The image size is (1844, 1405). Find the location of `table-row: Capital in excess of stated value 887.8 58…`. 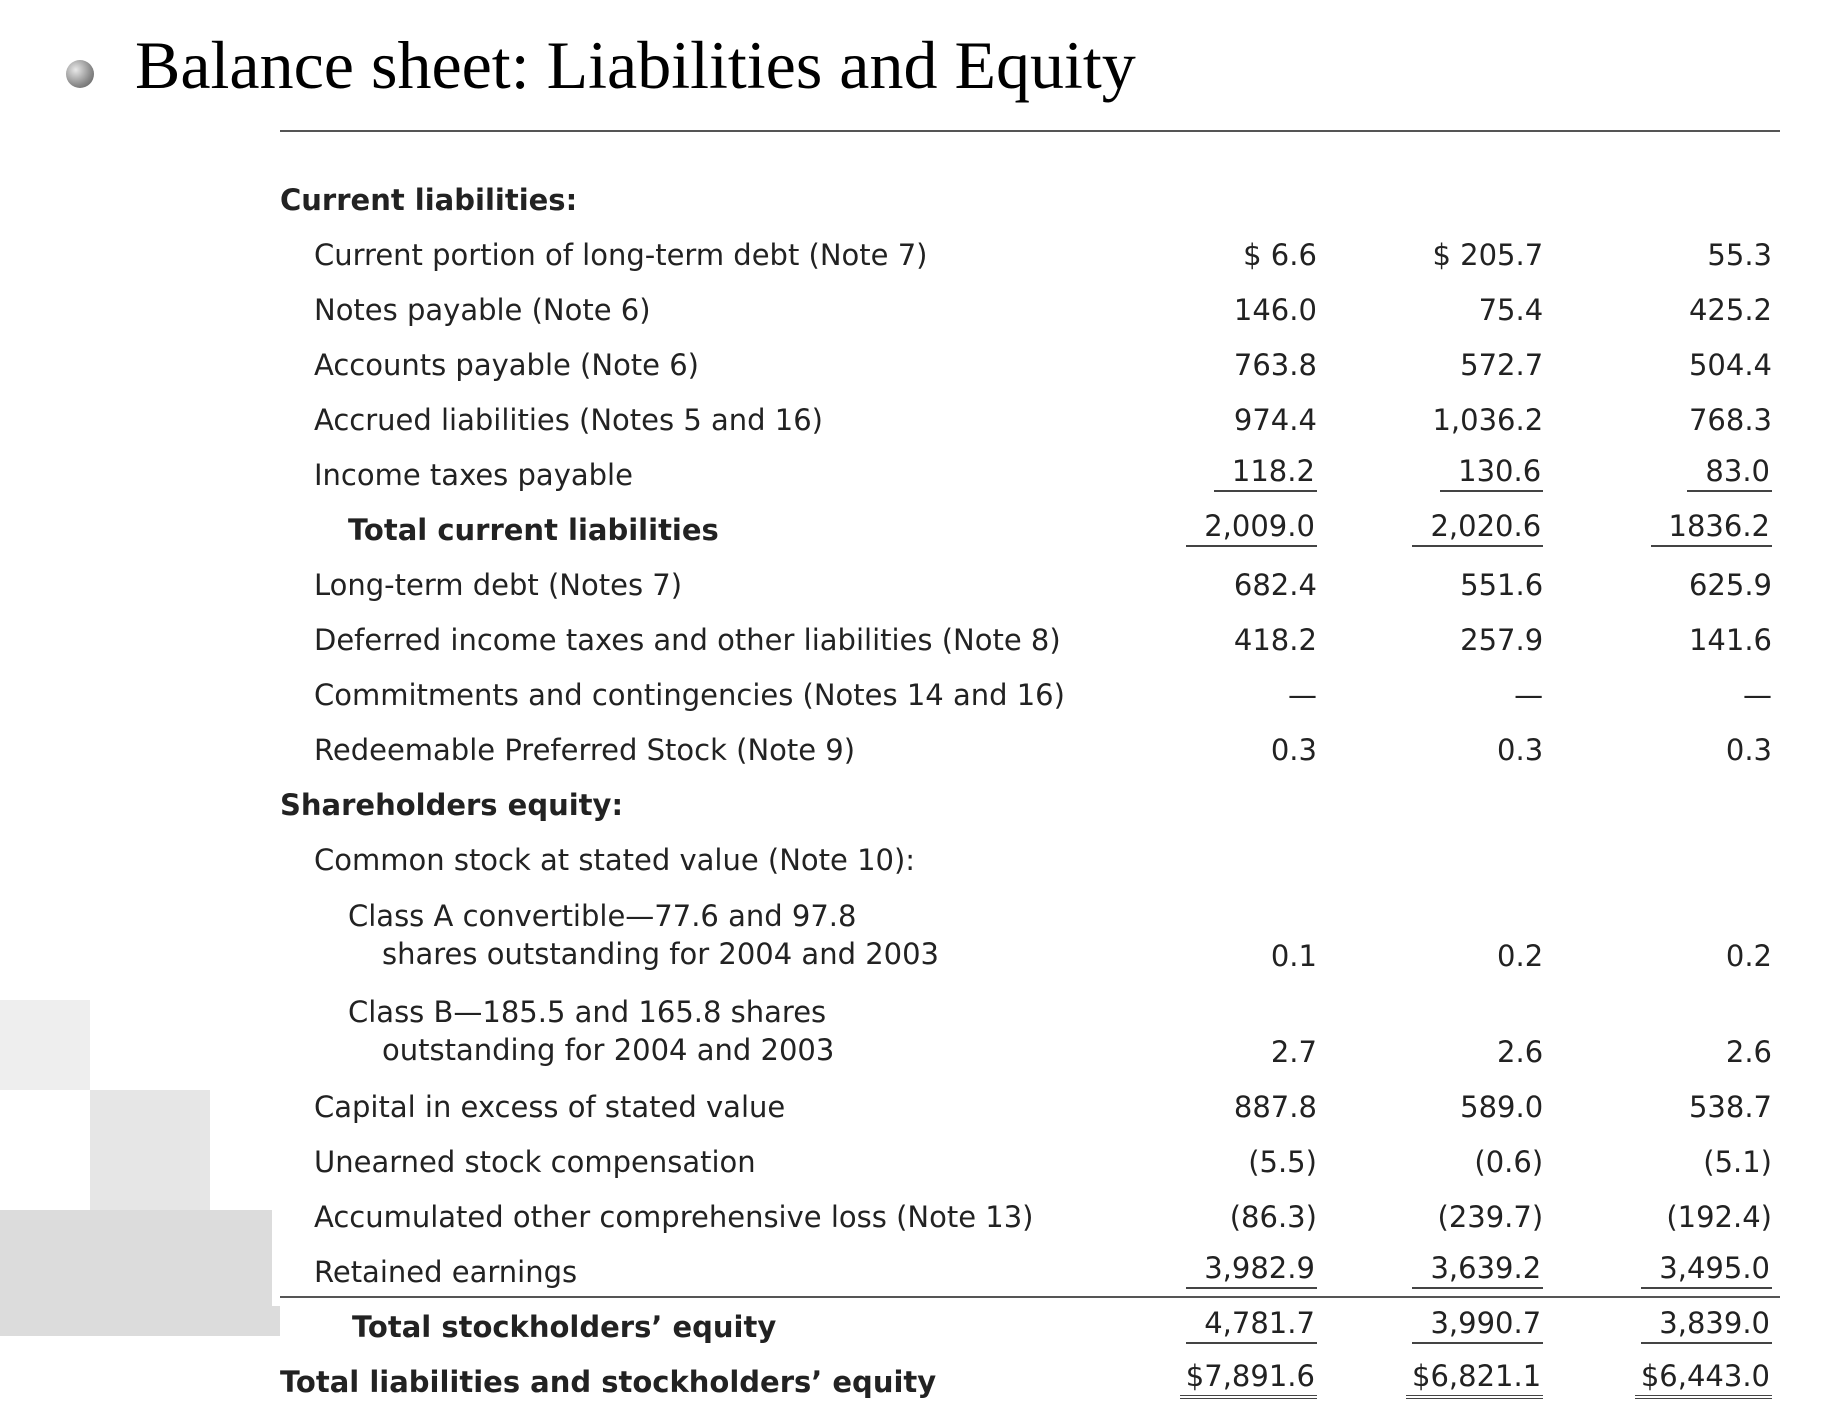

table-row: Capital in excess of stated value 887.8 58… is located at coordinates (1030, 1102).